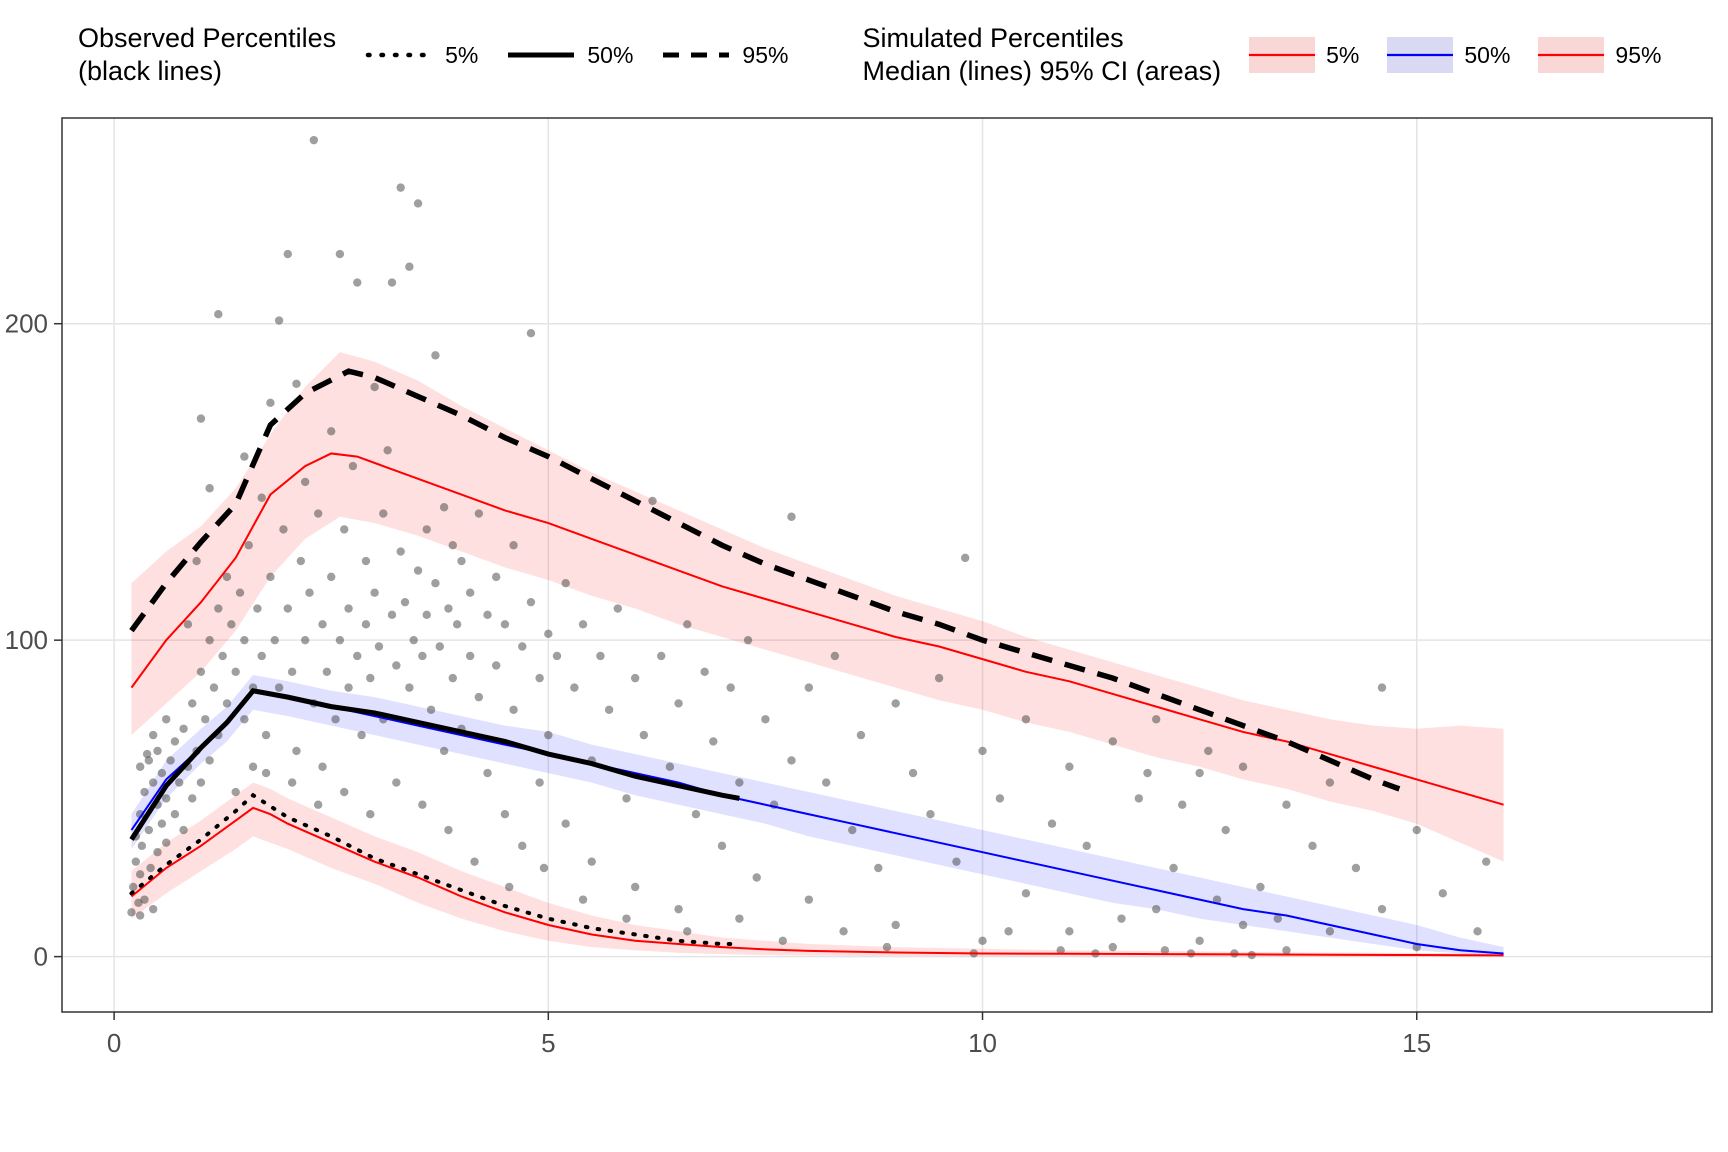  I want to click on pink-area-key-icon, so click(1282, 55).